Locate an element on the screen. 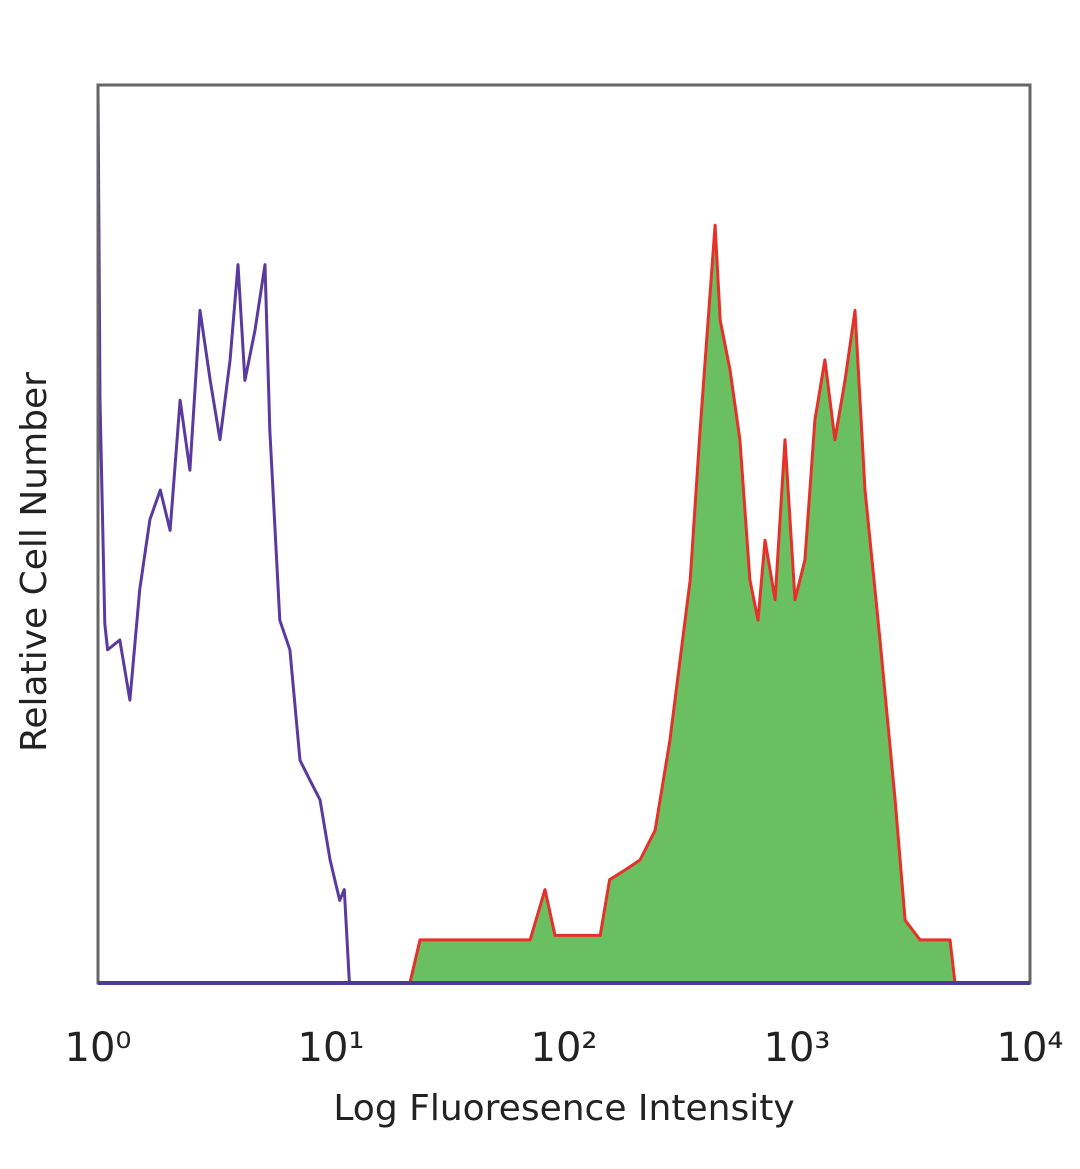 The image size is (1080, 1169). x-tick-label: 10³ is located at coordinates (797, 1048).